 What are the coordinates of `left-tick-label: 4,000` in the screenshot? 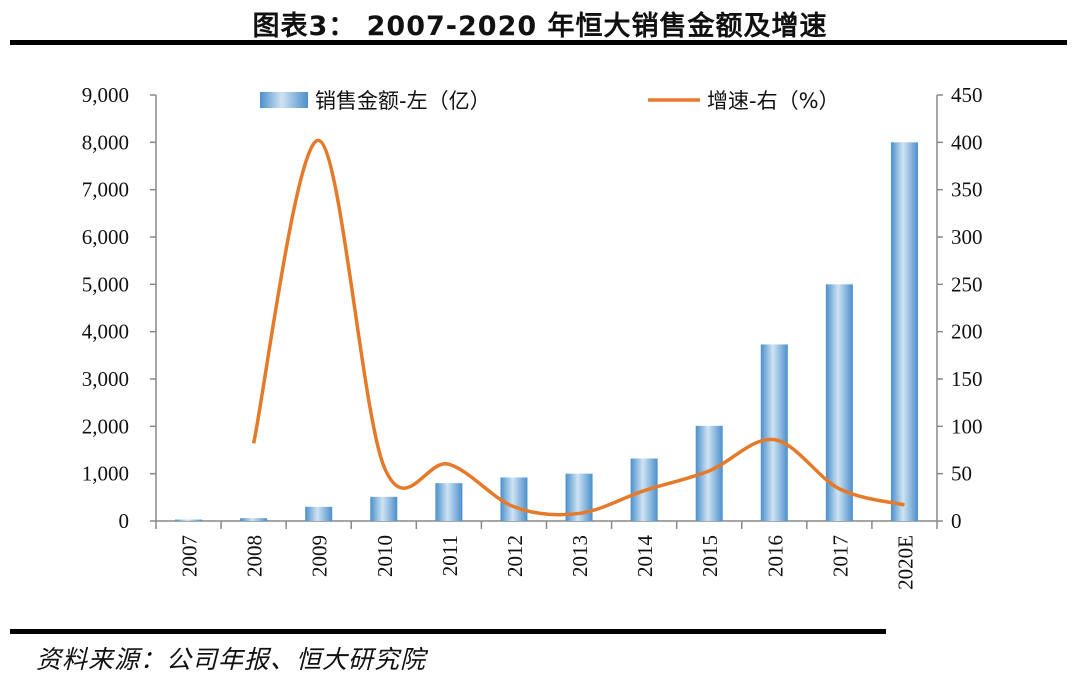 It's located at (105, 332).